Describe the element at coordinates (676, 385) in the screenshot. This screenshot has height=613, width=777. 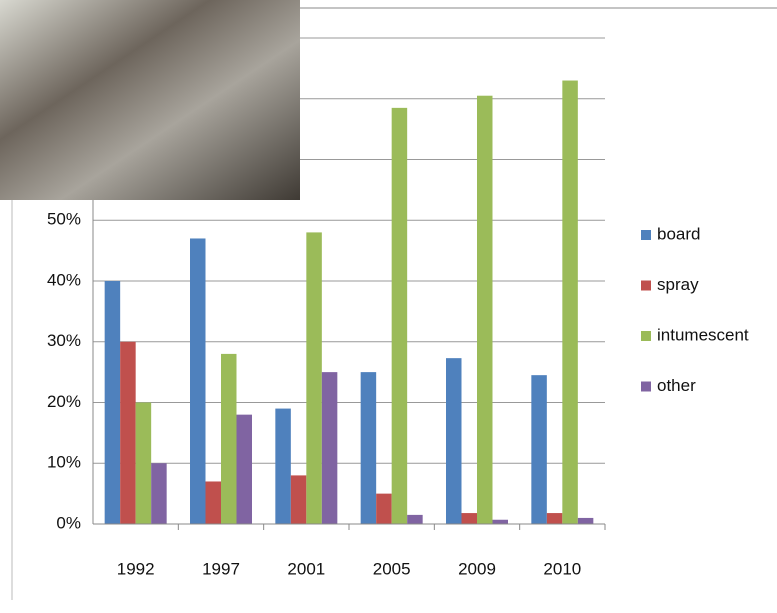
I see `legend-label: other` at that location.